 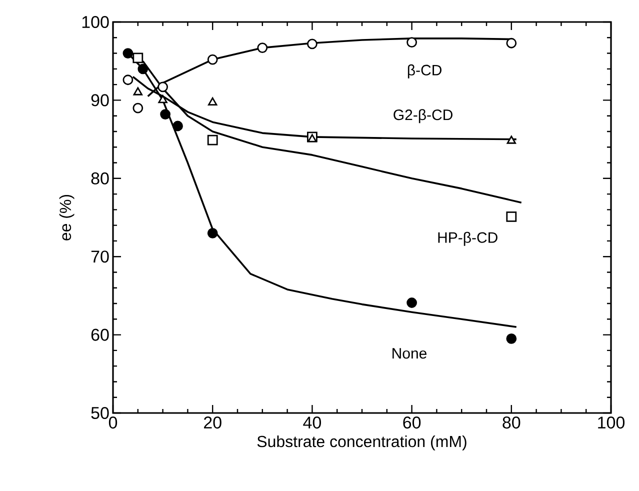 What do you see at coordinates (113, 422) in the screenshot?
I see `x-tick-label: 0` at bounding box center [113, 422].